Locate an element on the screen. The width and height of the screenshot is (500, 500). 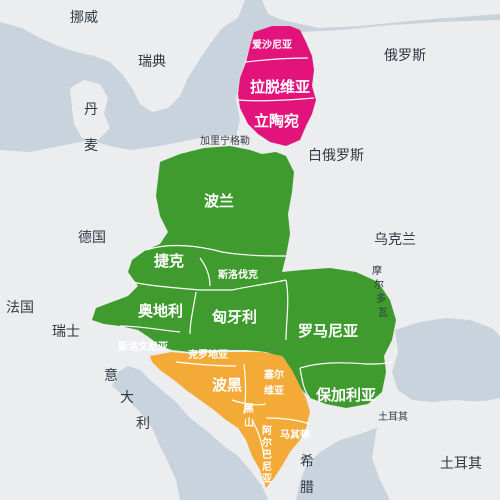
label-bosnia: 波黑 is located at coordinates (227, 385).